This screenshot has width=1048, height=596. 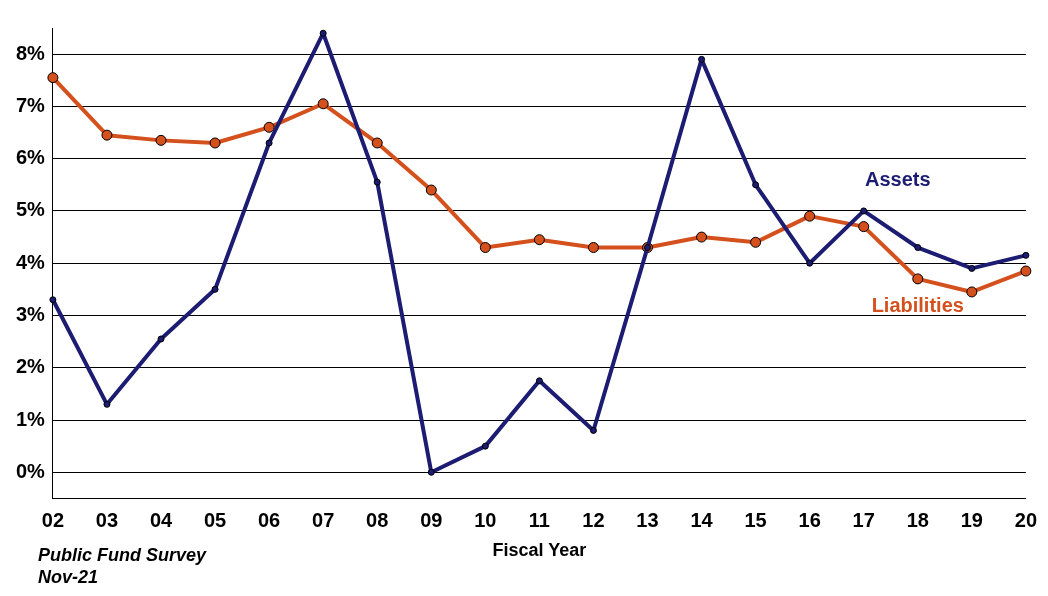 I want to click on y-tick-label: 3%, so click(x=31, y=313).